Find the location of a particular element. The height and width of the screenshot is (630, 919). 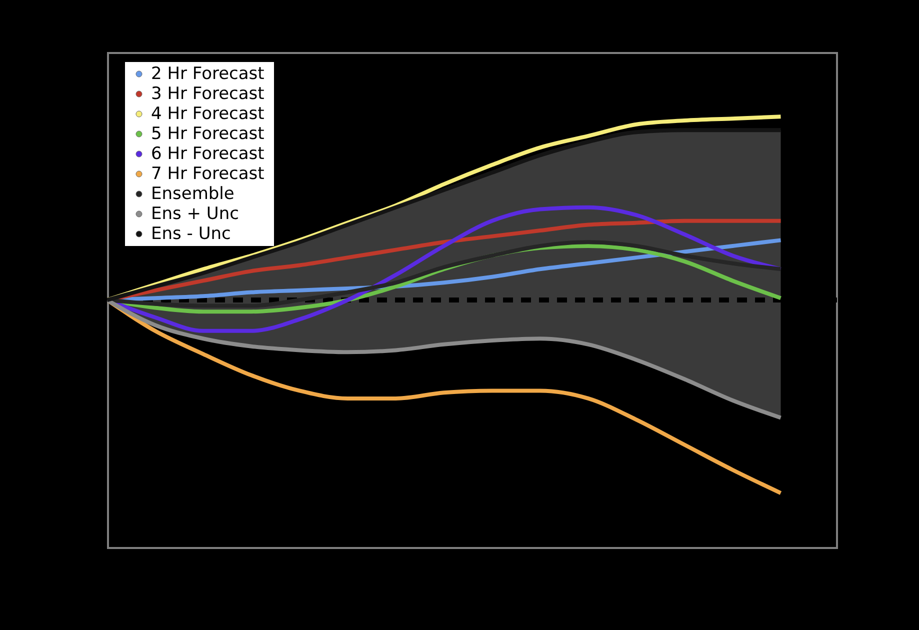

legend-label: Ensemble is located at coordinates (192, 194).